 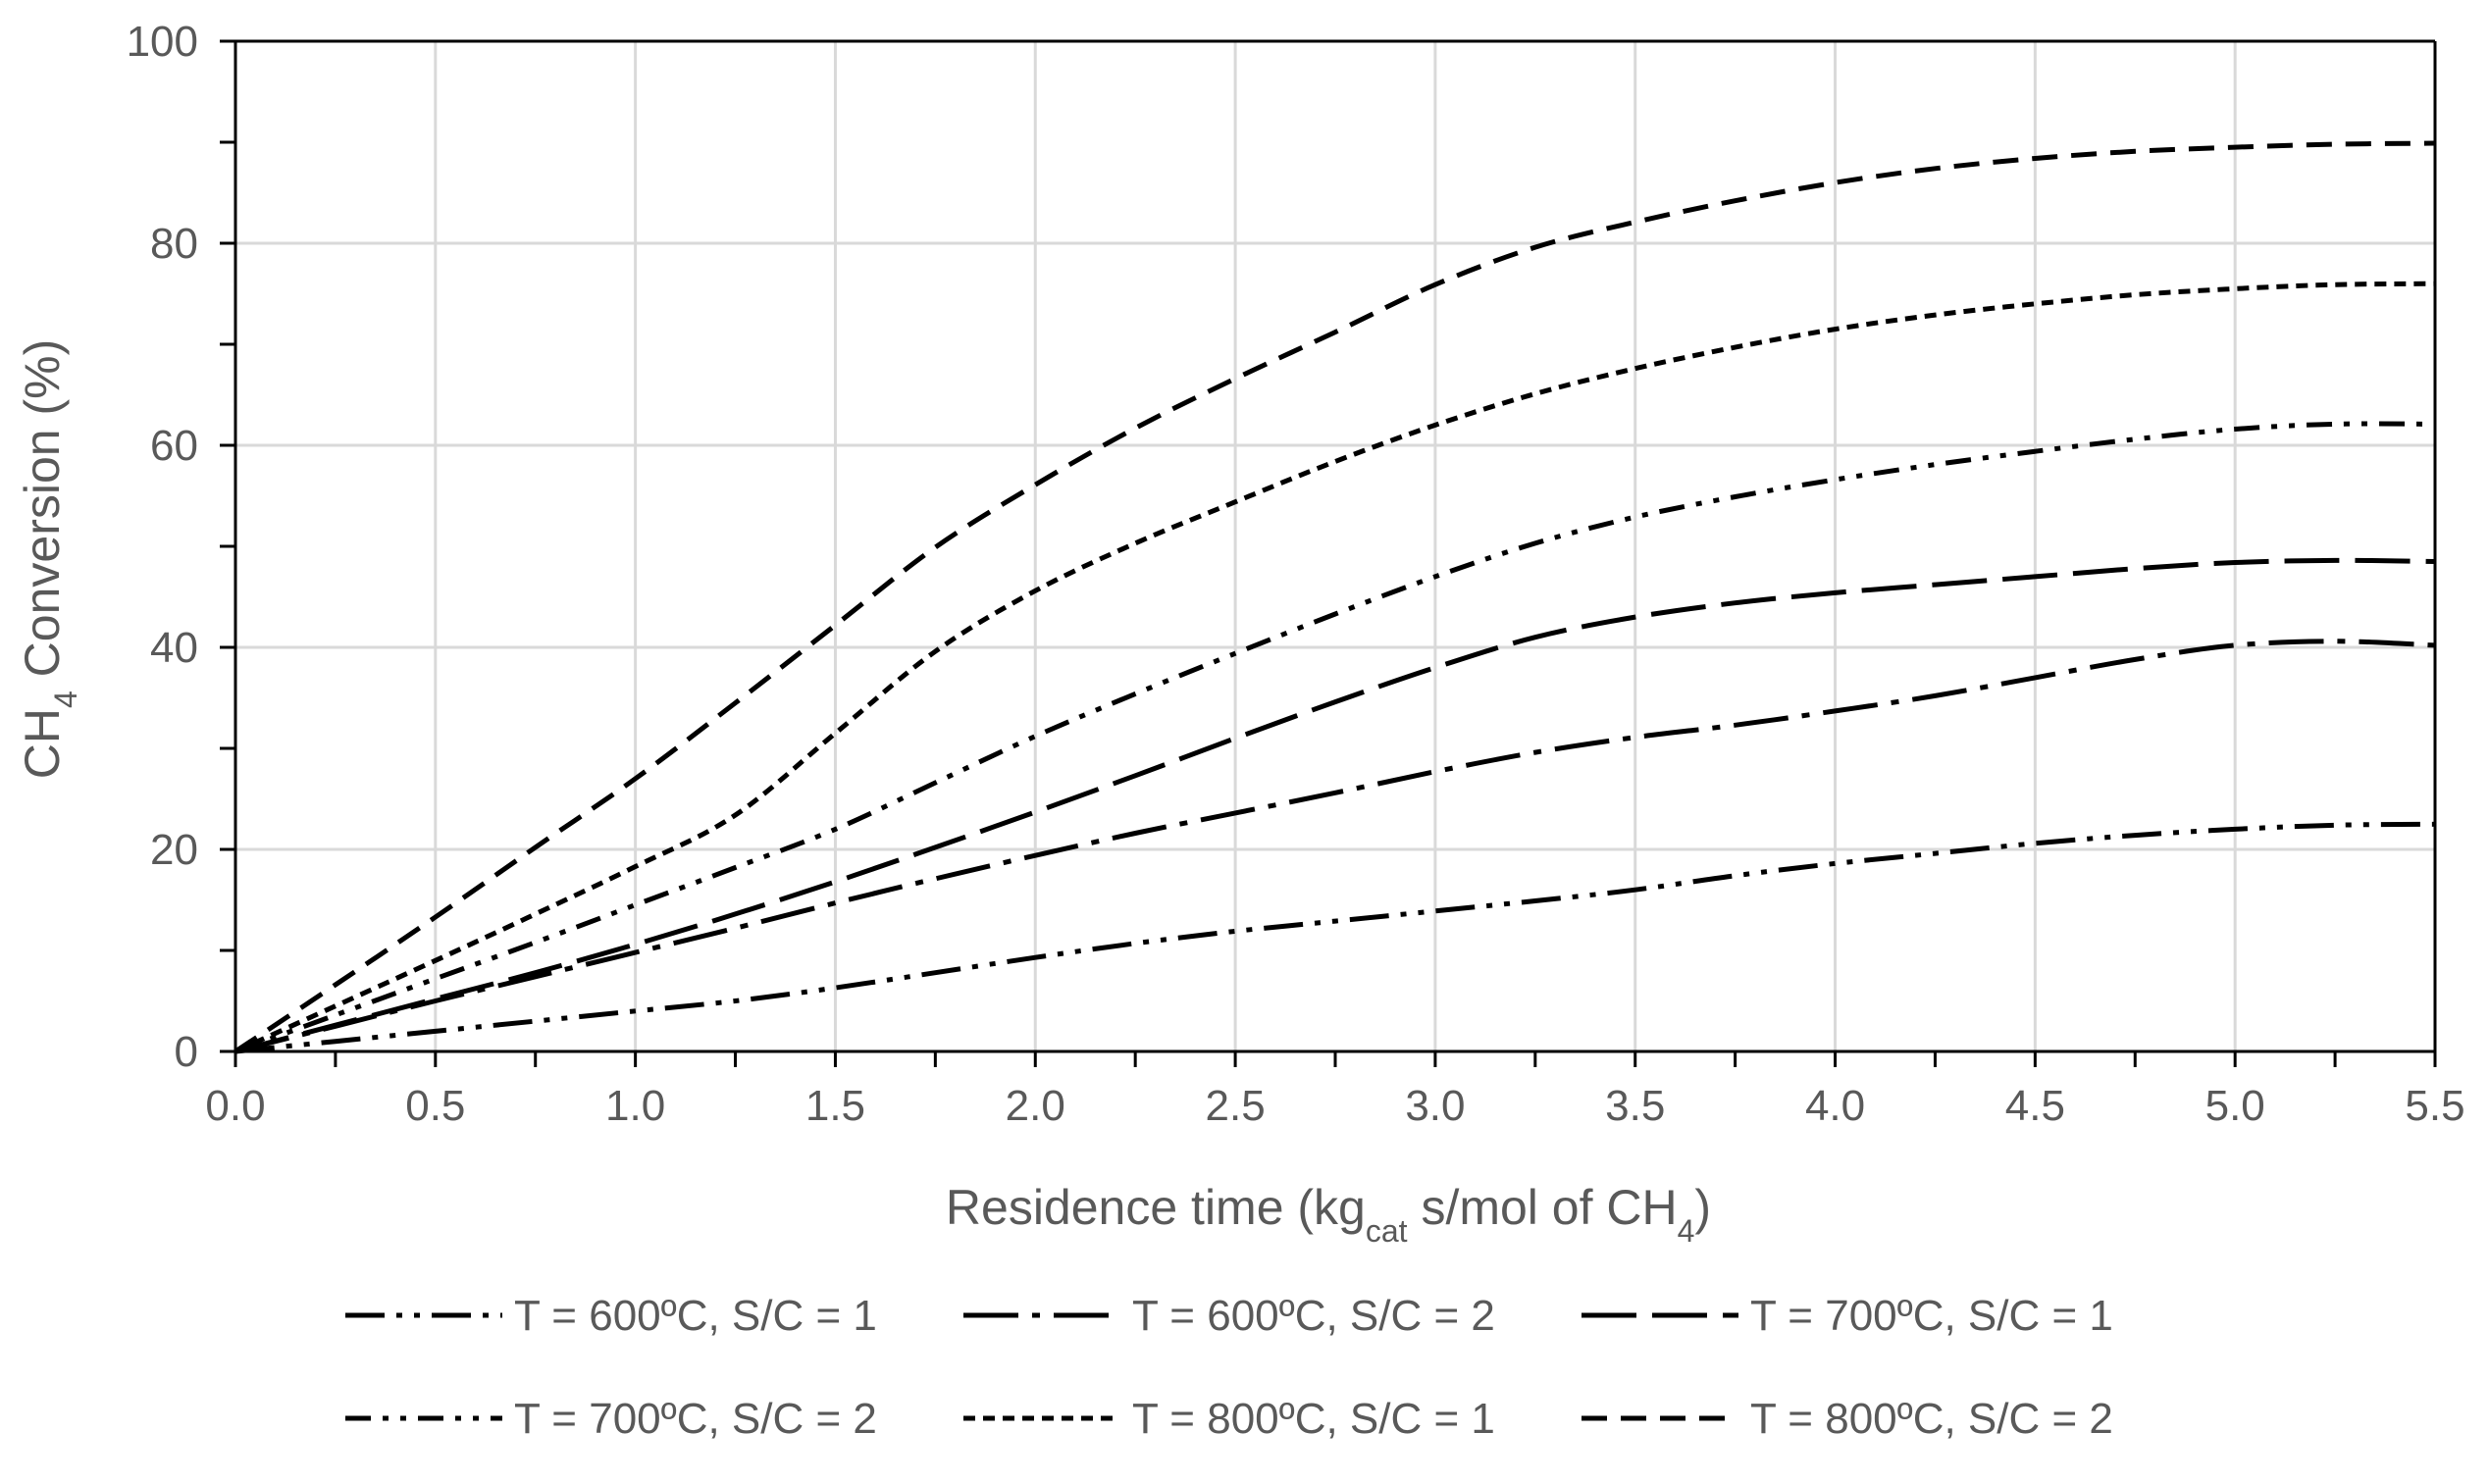 I want to click on y-axis-title: CH4 Conversion (%), so click(x=49, y=559).